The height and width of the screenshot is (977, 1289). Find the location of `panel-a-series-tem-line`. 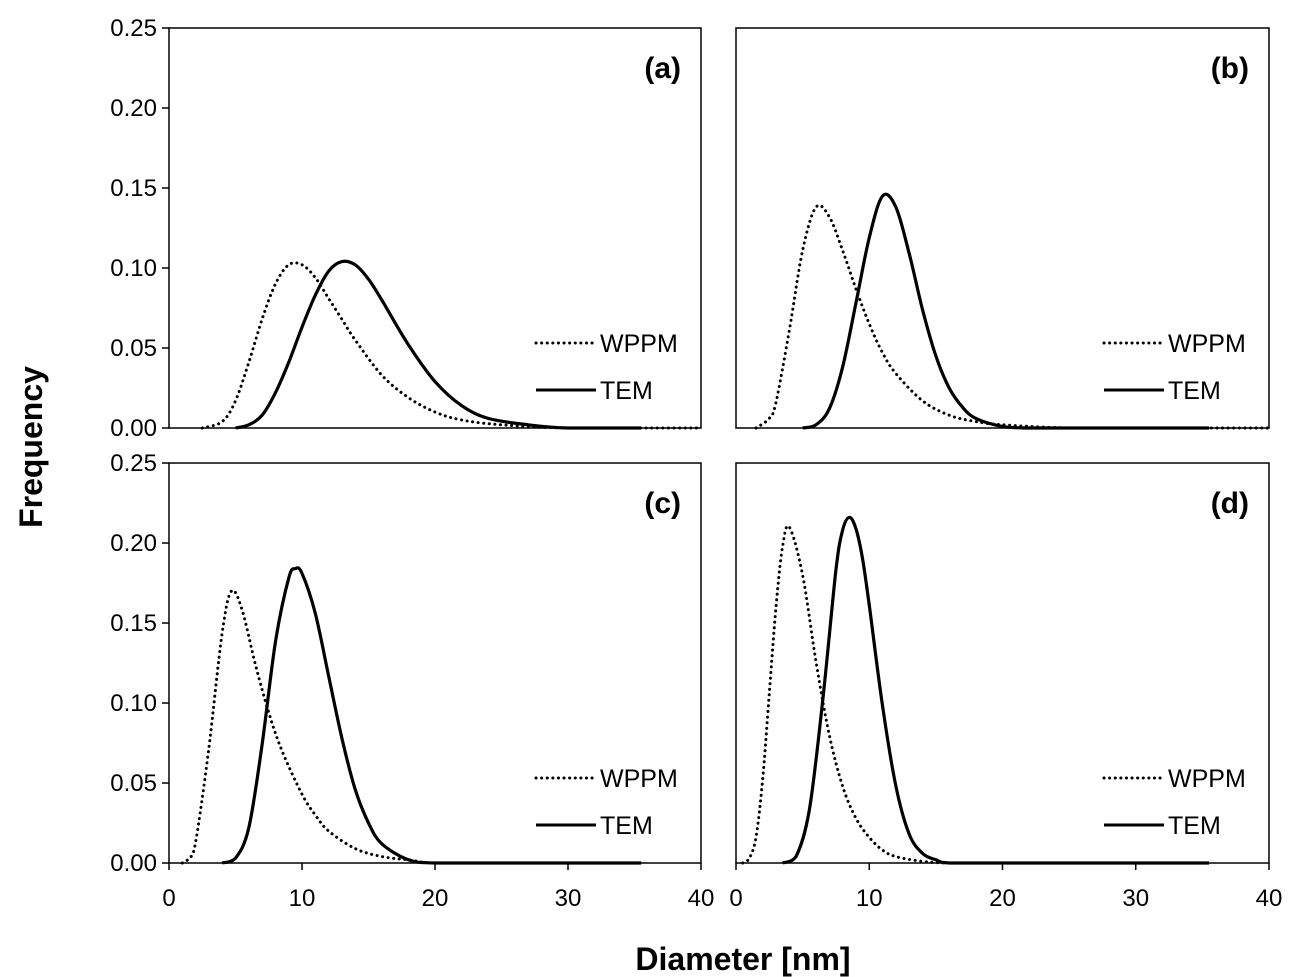

panel-a-series-tem-line is located at coordinates (438, 344).